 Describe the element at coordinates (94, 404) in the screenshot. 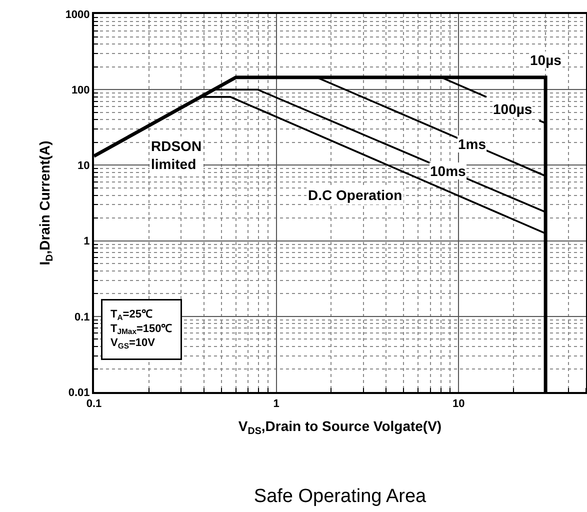

I see `x-tick-label: 0.1` at that location.